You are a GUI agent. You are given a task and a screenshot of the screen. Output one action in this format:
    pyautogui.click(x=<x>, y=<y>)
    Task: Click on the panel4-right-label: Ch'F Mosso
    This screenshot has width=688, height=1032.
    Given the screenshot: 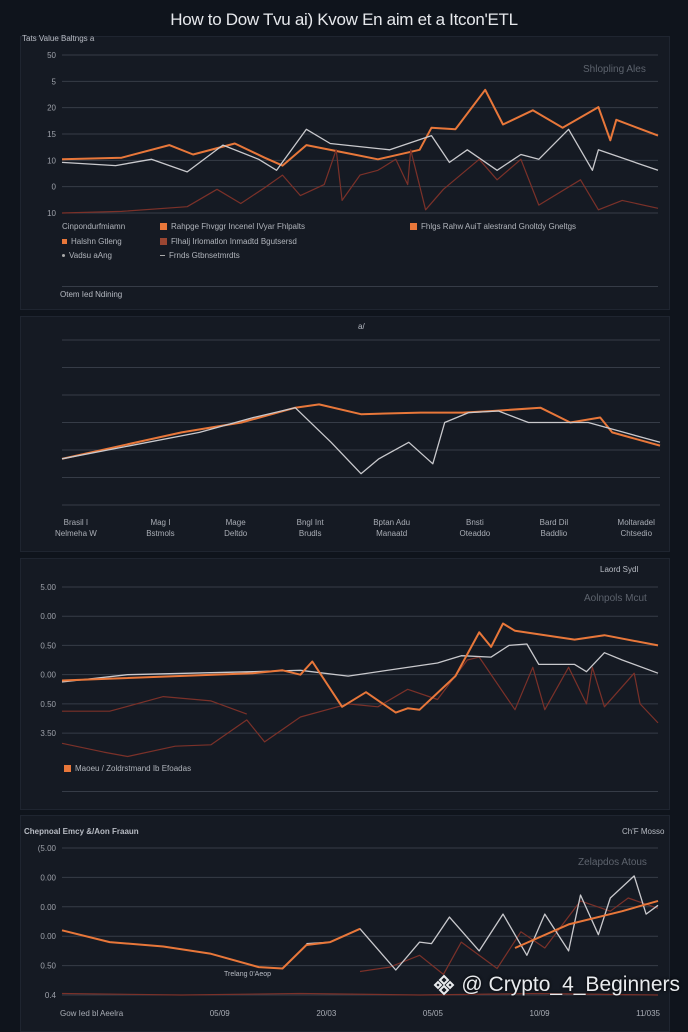 What is the action you would take?
    pyautogui.click(x=643, y=831)
    